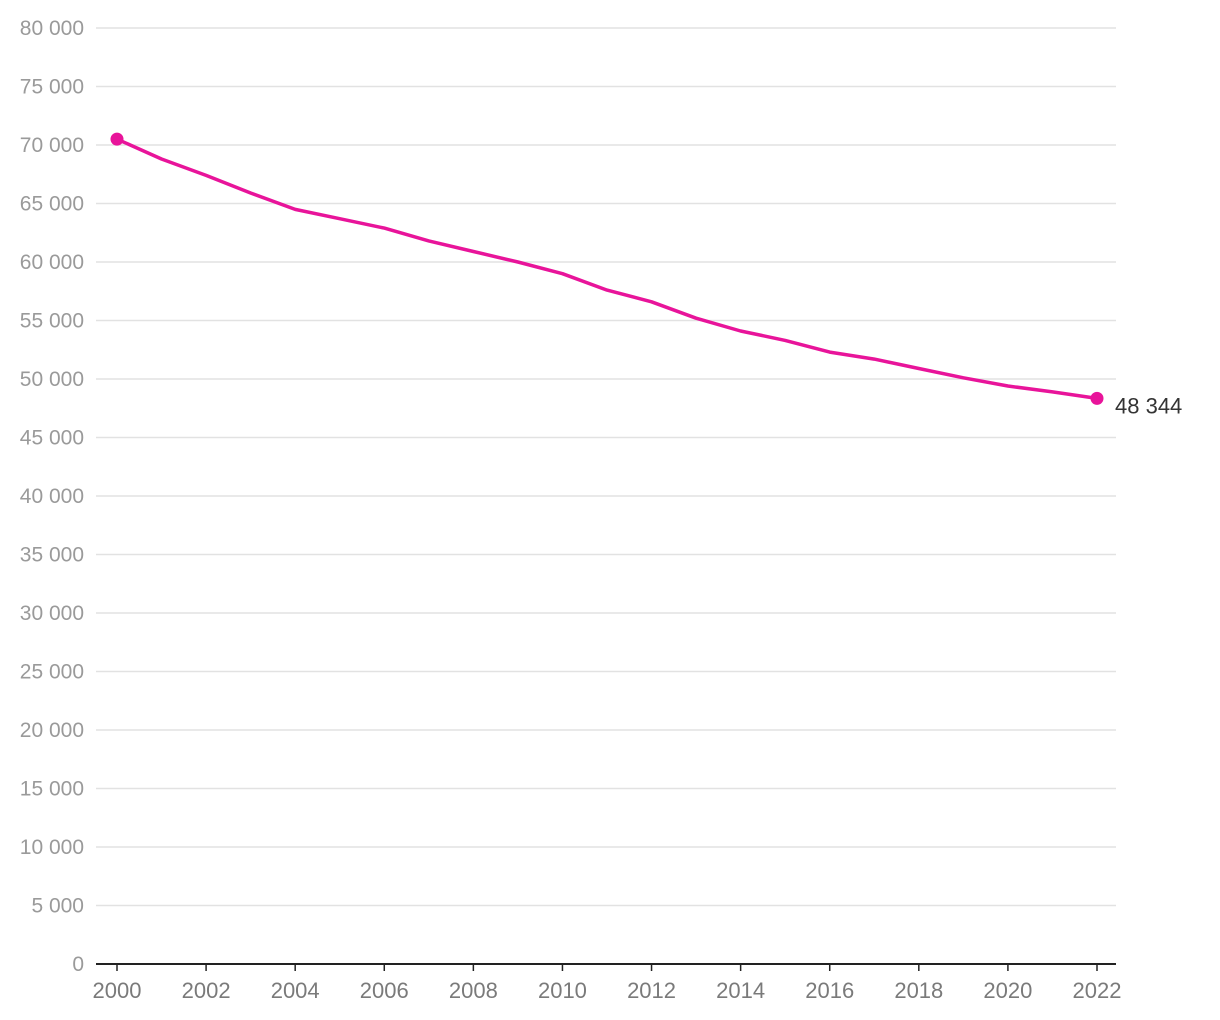  Describe the element at coordinates (740, 990) in the screenshot. I see `x-tick-label: 2014` at that location.